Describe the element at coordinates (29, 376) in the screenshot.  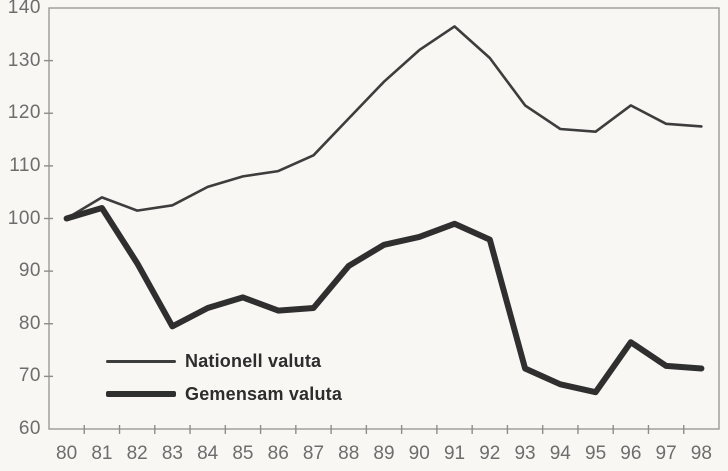
I see `y-tick-label: 70` at that location.